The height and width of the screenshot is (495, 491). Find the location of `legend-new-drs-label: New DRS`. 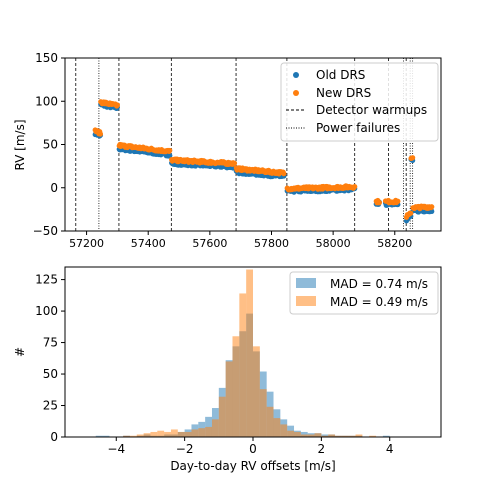

legend-new-drs-label: New DRS is located at coordinates (343, 93).